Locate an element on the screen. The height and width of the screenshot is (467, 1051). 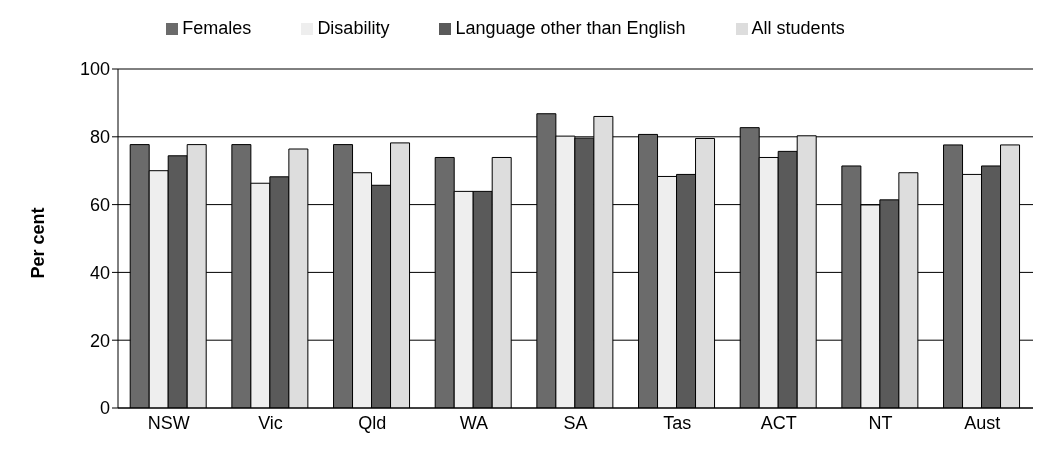
x-tick-label: Tas is located at coordinates (677, 422).